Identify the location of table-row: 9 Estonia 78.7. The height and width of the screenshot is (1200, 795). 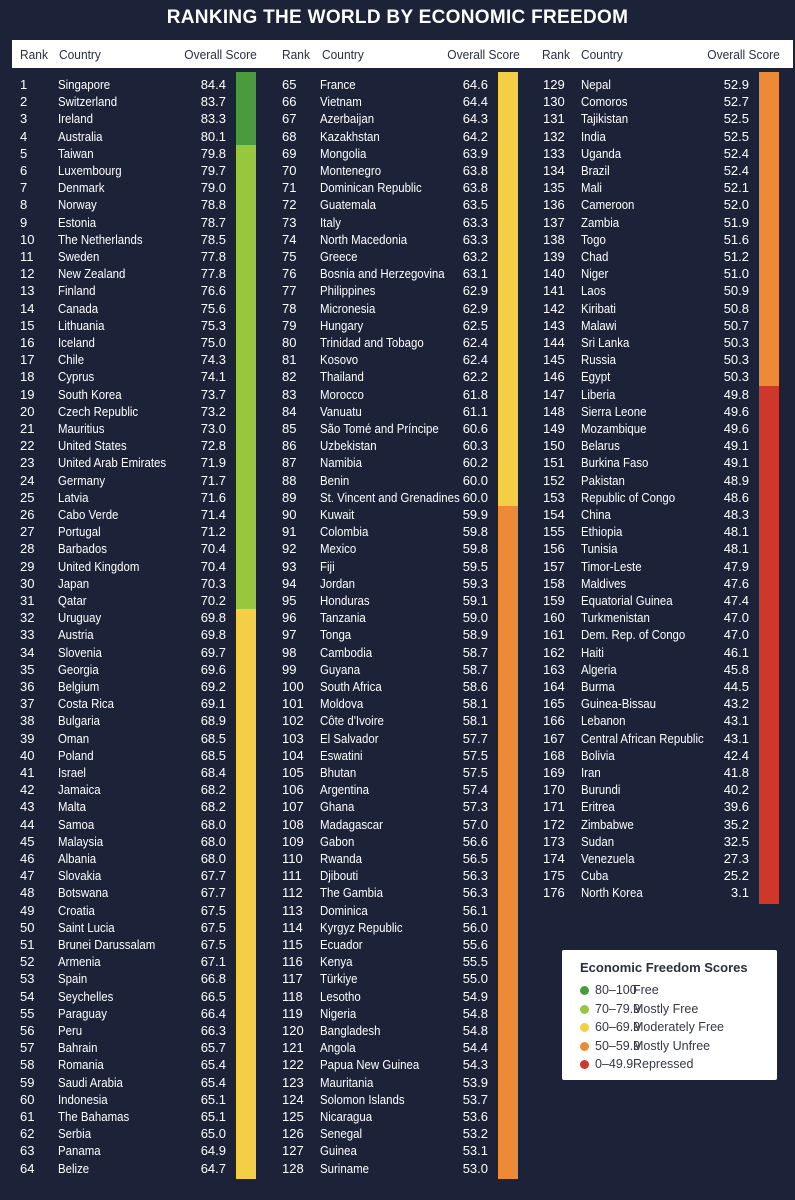
(140, 222).